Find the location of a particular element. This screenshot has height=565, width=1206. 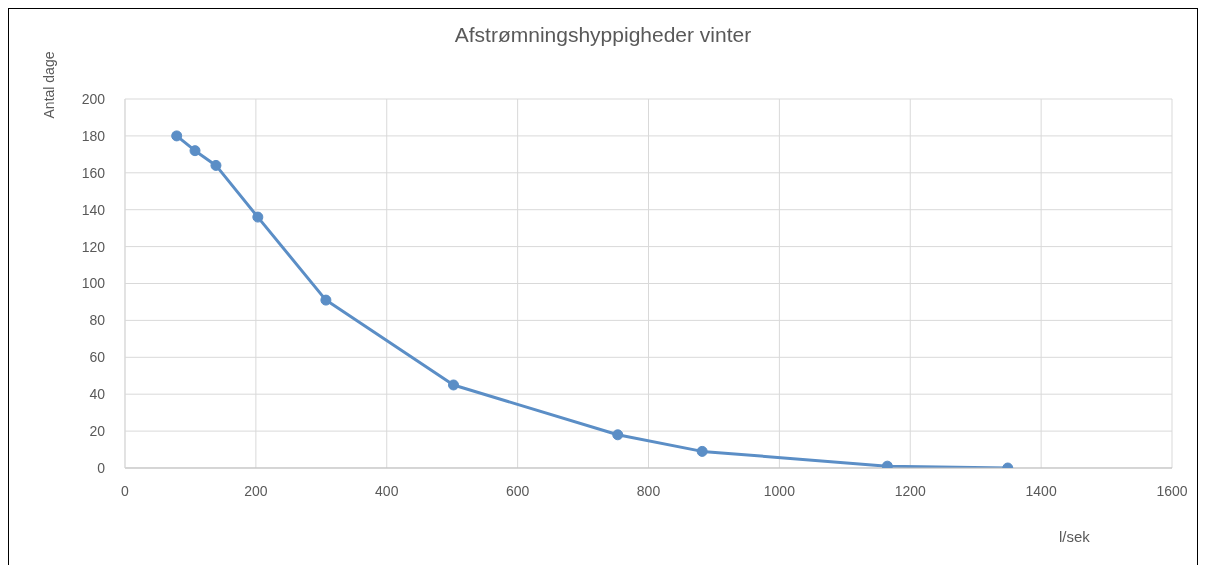

y-tick-label: 80 is located at coordinates (97, 320).